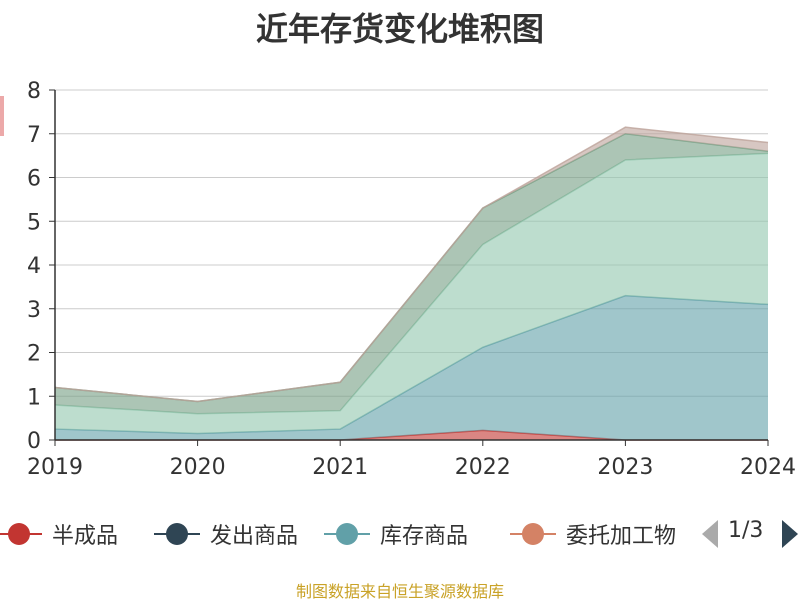 This screenshot has width=800, height=602. I want to click on legend-label: 库存商品, so click(424, 536).